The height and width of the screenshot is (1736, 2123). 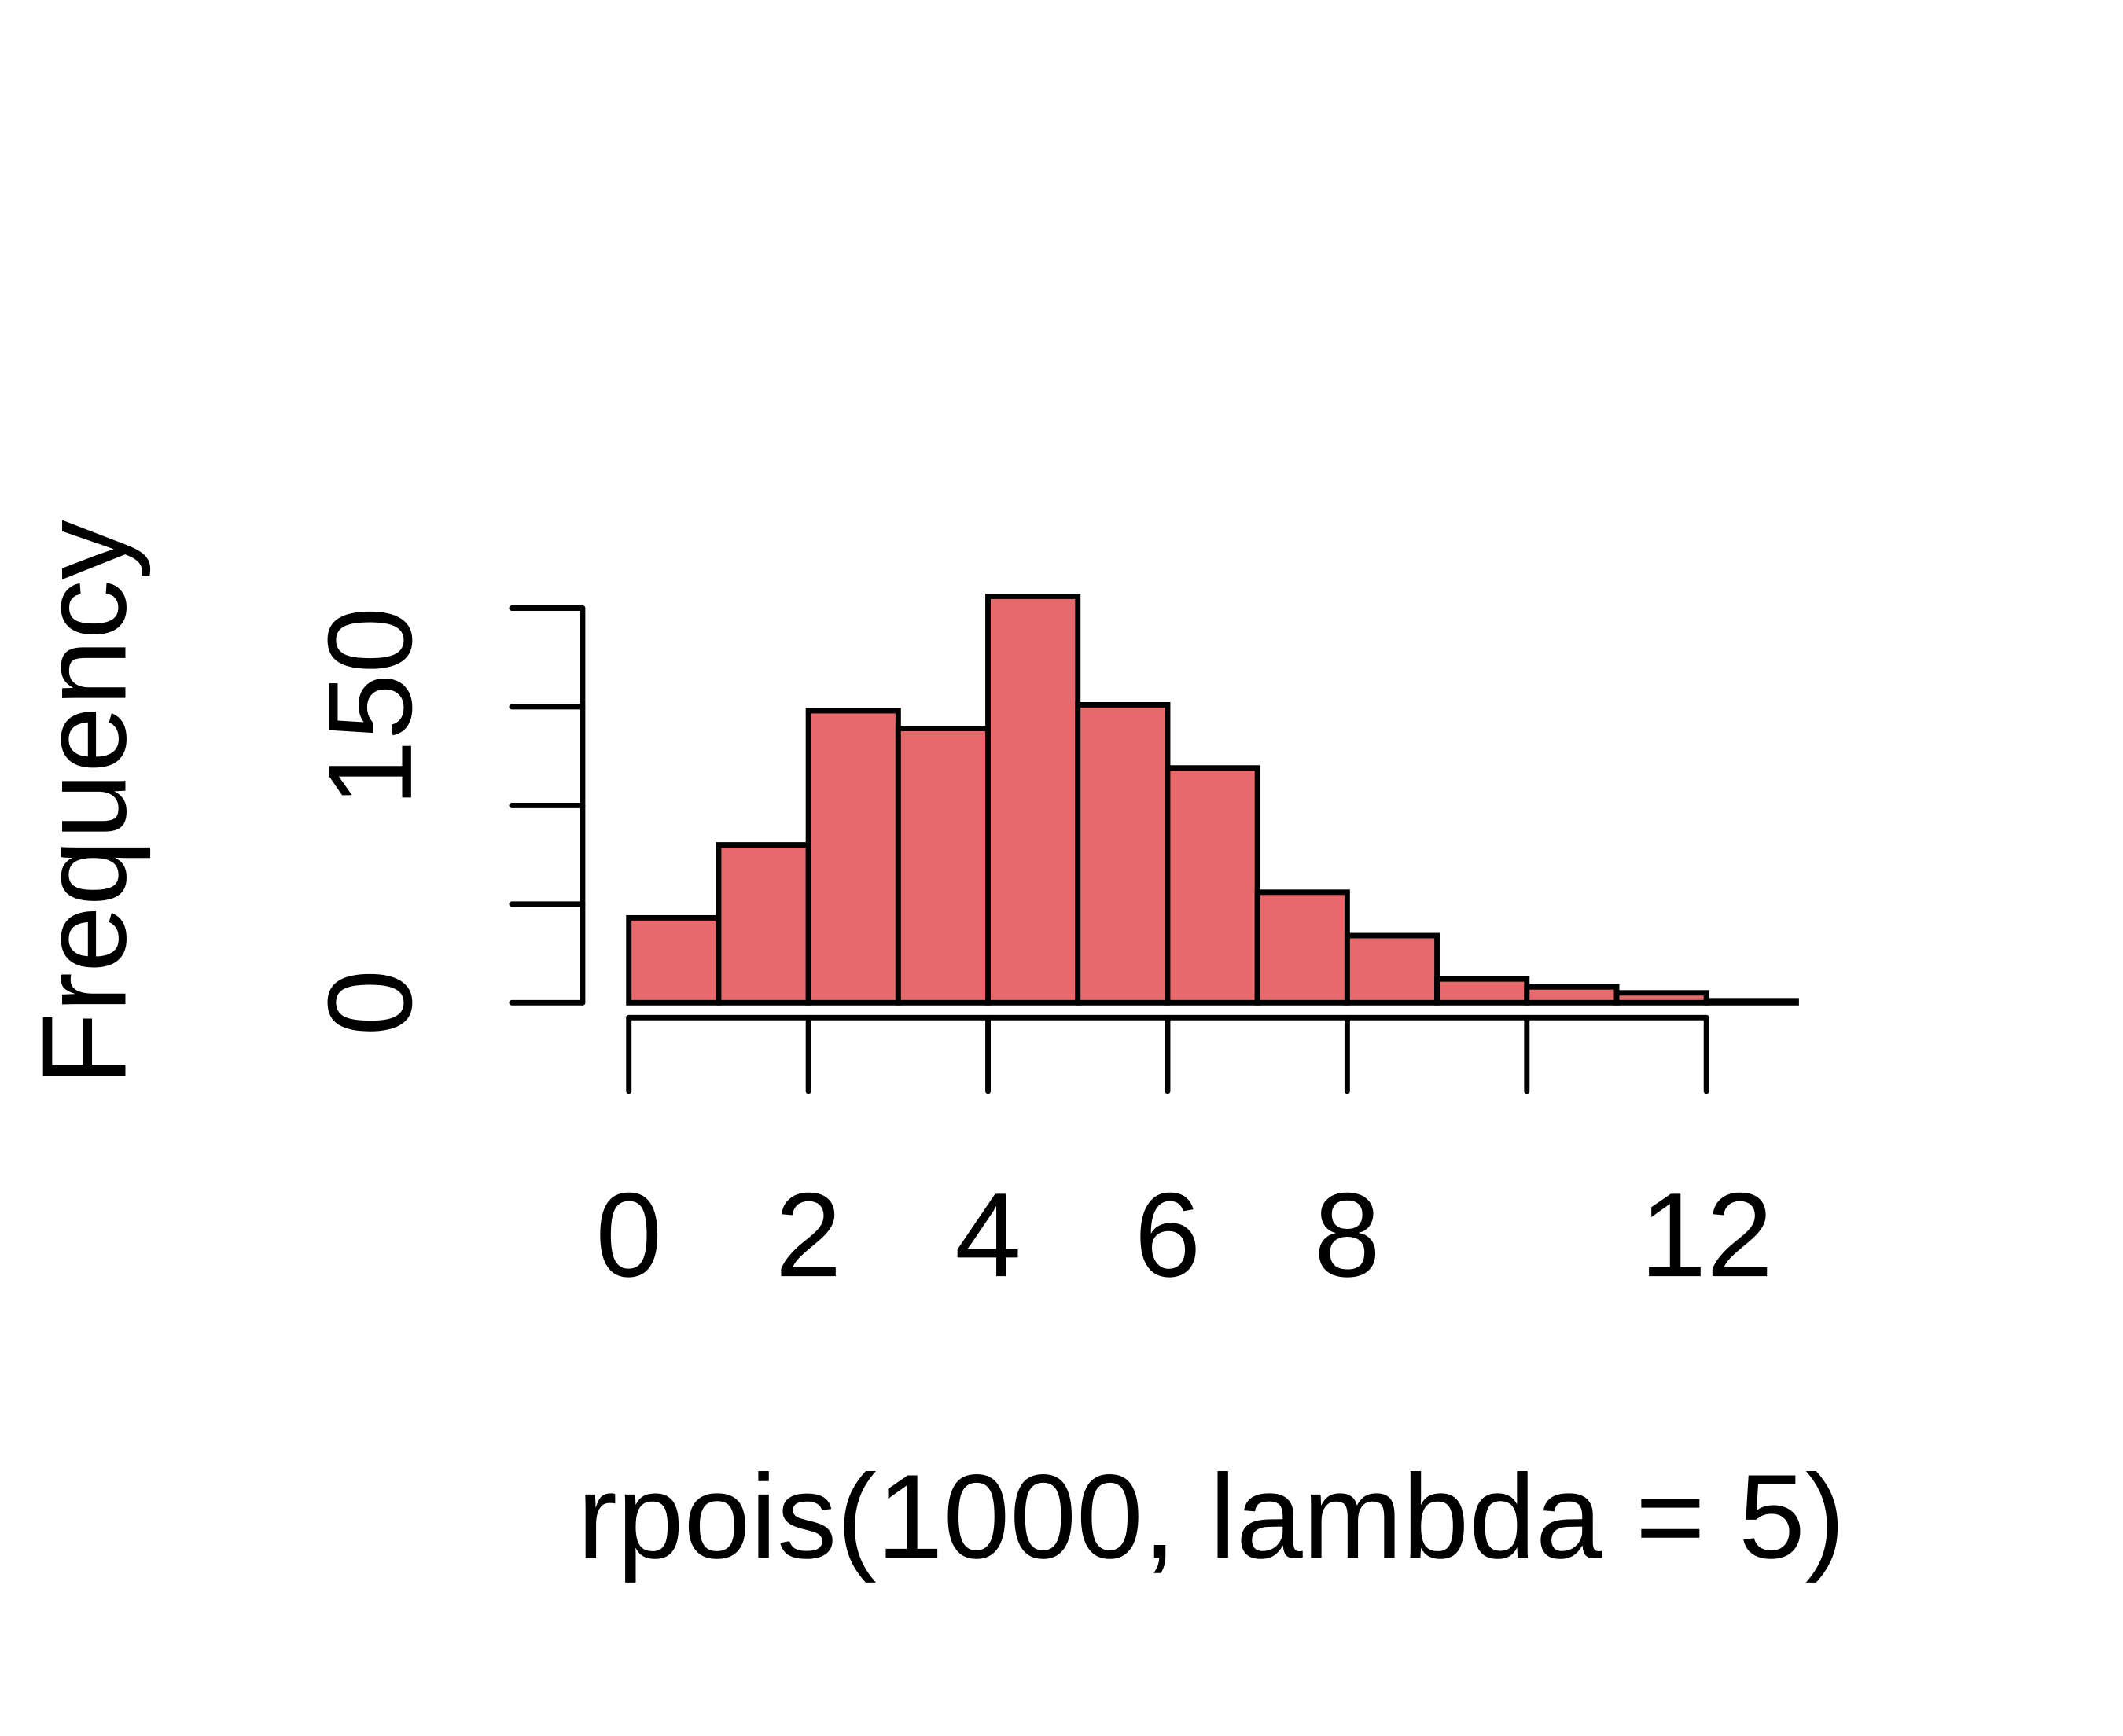 I want to click on x-tick-label: 2, so click(x=808, y=1235).